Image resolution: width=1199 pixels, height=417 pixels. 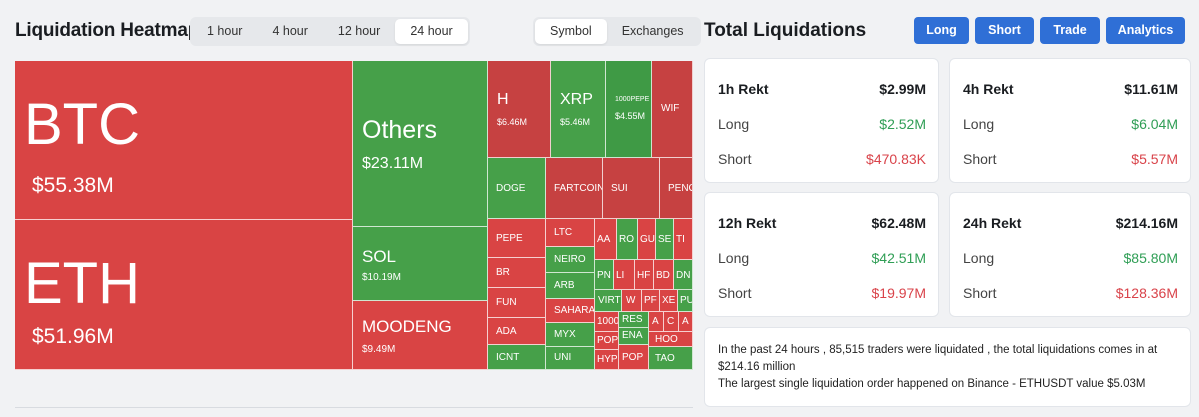 I want to click on tile-symbol: 1000, so click(x=608, y=321).